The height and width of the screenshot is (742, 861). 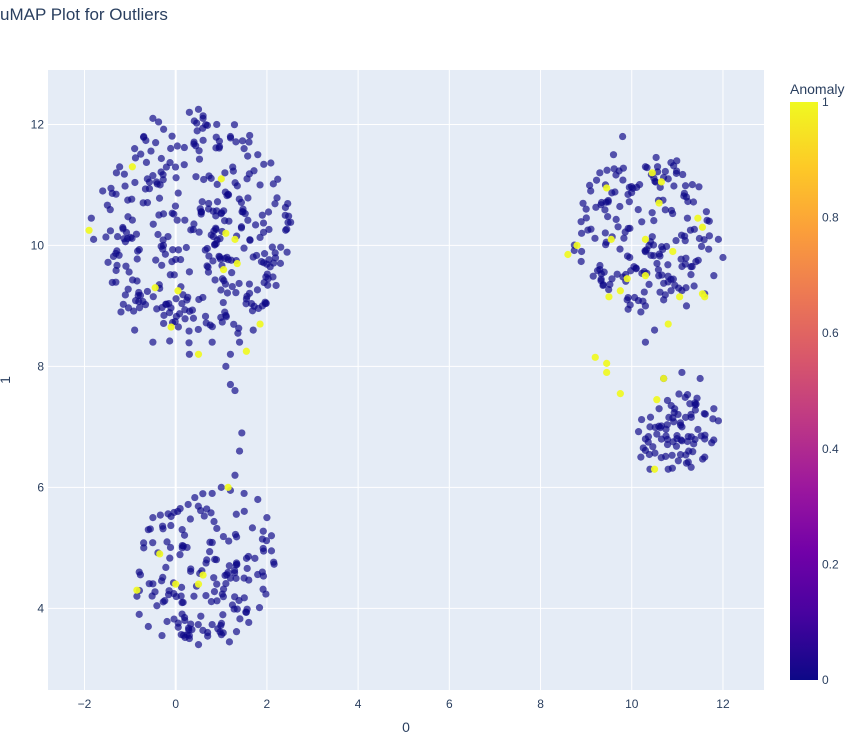 I want to click on x-tick-labels: −2 0 2 4 6 8 10 12, so click(x=404, y=704).